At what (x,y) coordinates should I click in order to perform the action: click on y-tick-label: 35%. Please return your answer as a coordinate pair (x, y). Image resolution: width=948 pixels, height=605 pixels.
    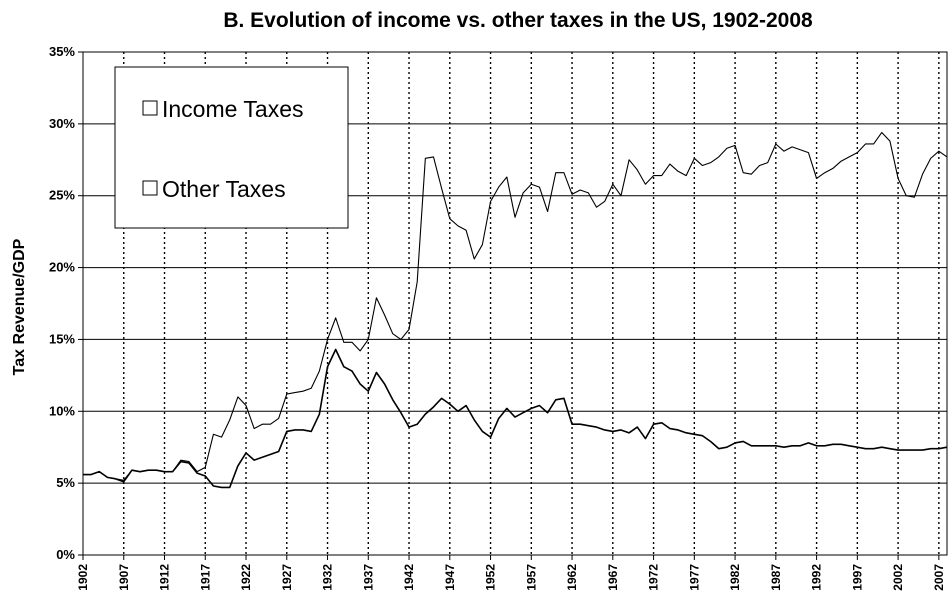
    Looking at the image, I should click on (62, 51).